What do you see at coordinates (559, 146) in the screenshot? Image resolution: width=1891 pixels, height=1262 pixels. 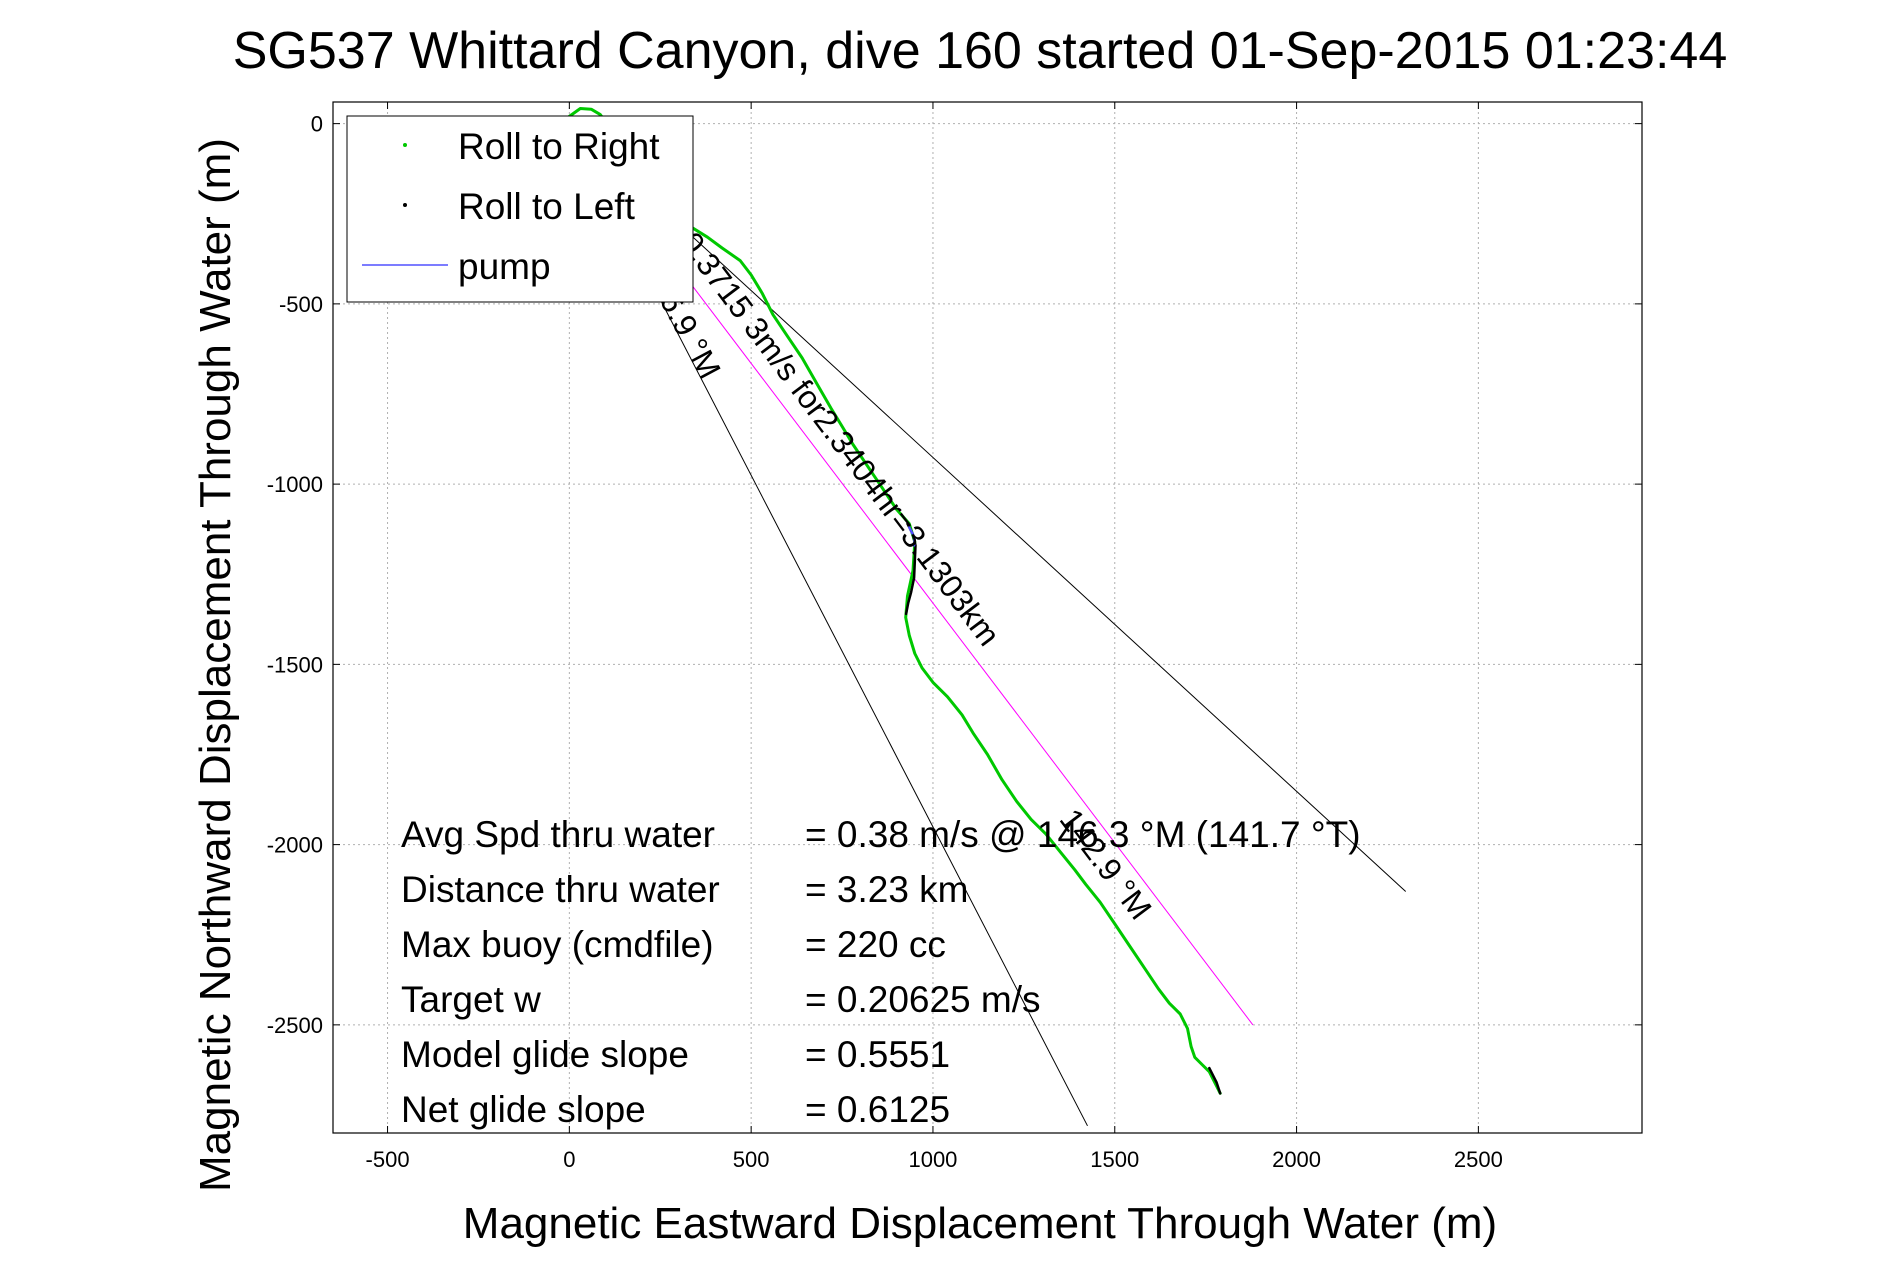 I see `legend-label: Roll to Right` at bounding box center [559, 146].